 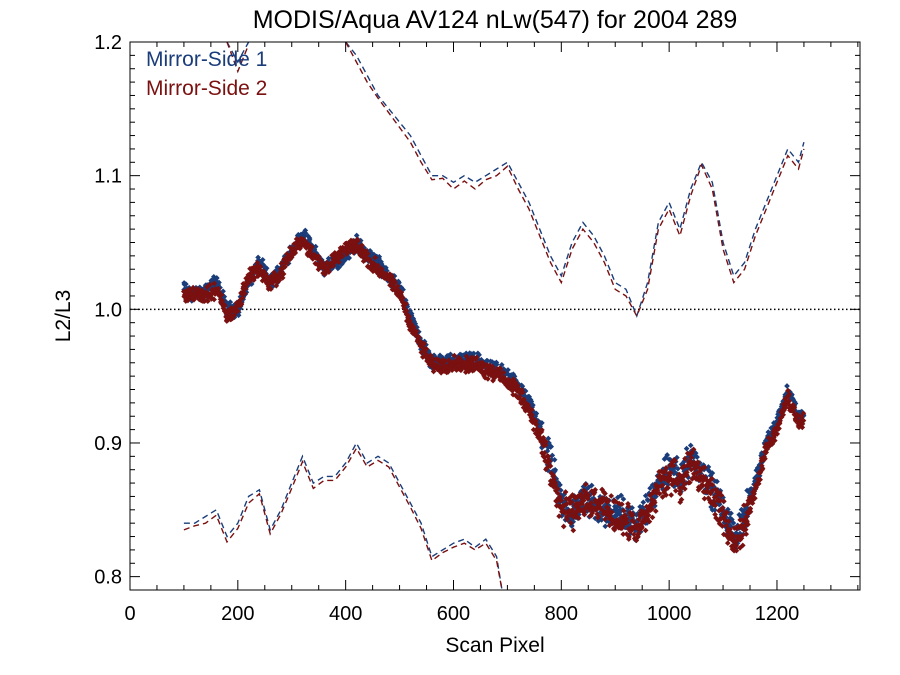 I want to click on legend-mirror-side-2: Mirror-Side 2, so click(x=206, y=88).